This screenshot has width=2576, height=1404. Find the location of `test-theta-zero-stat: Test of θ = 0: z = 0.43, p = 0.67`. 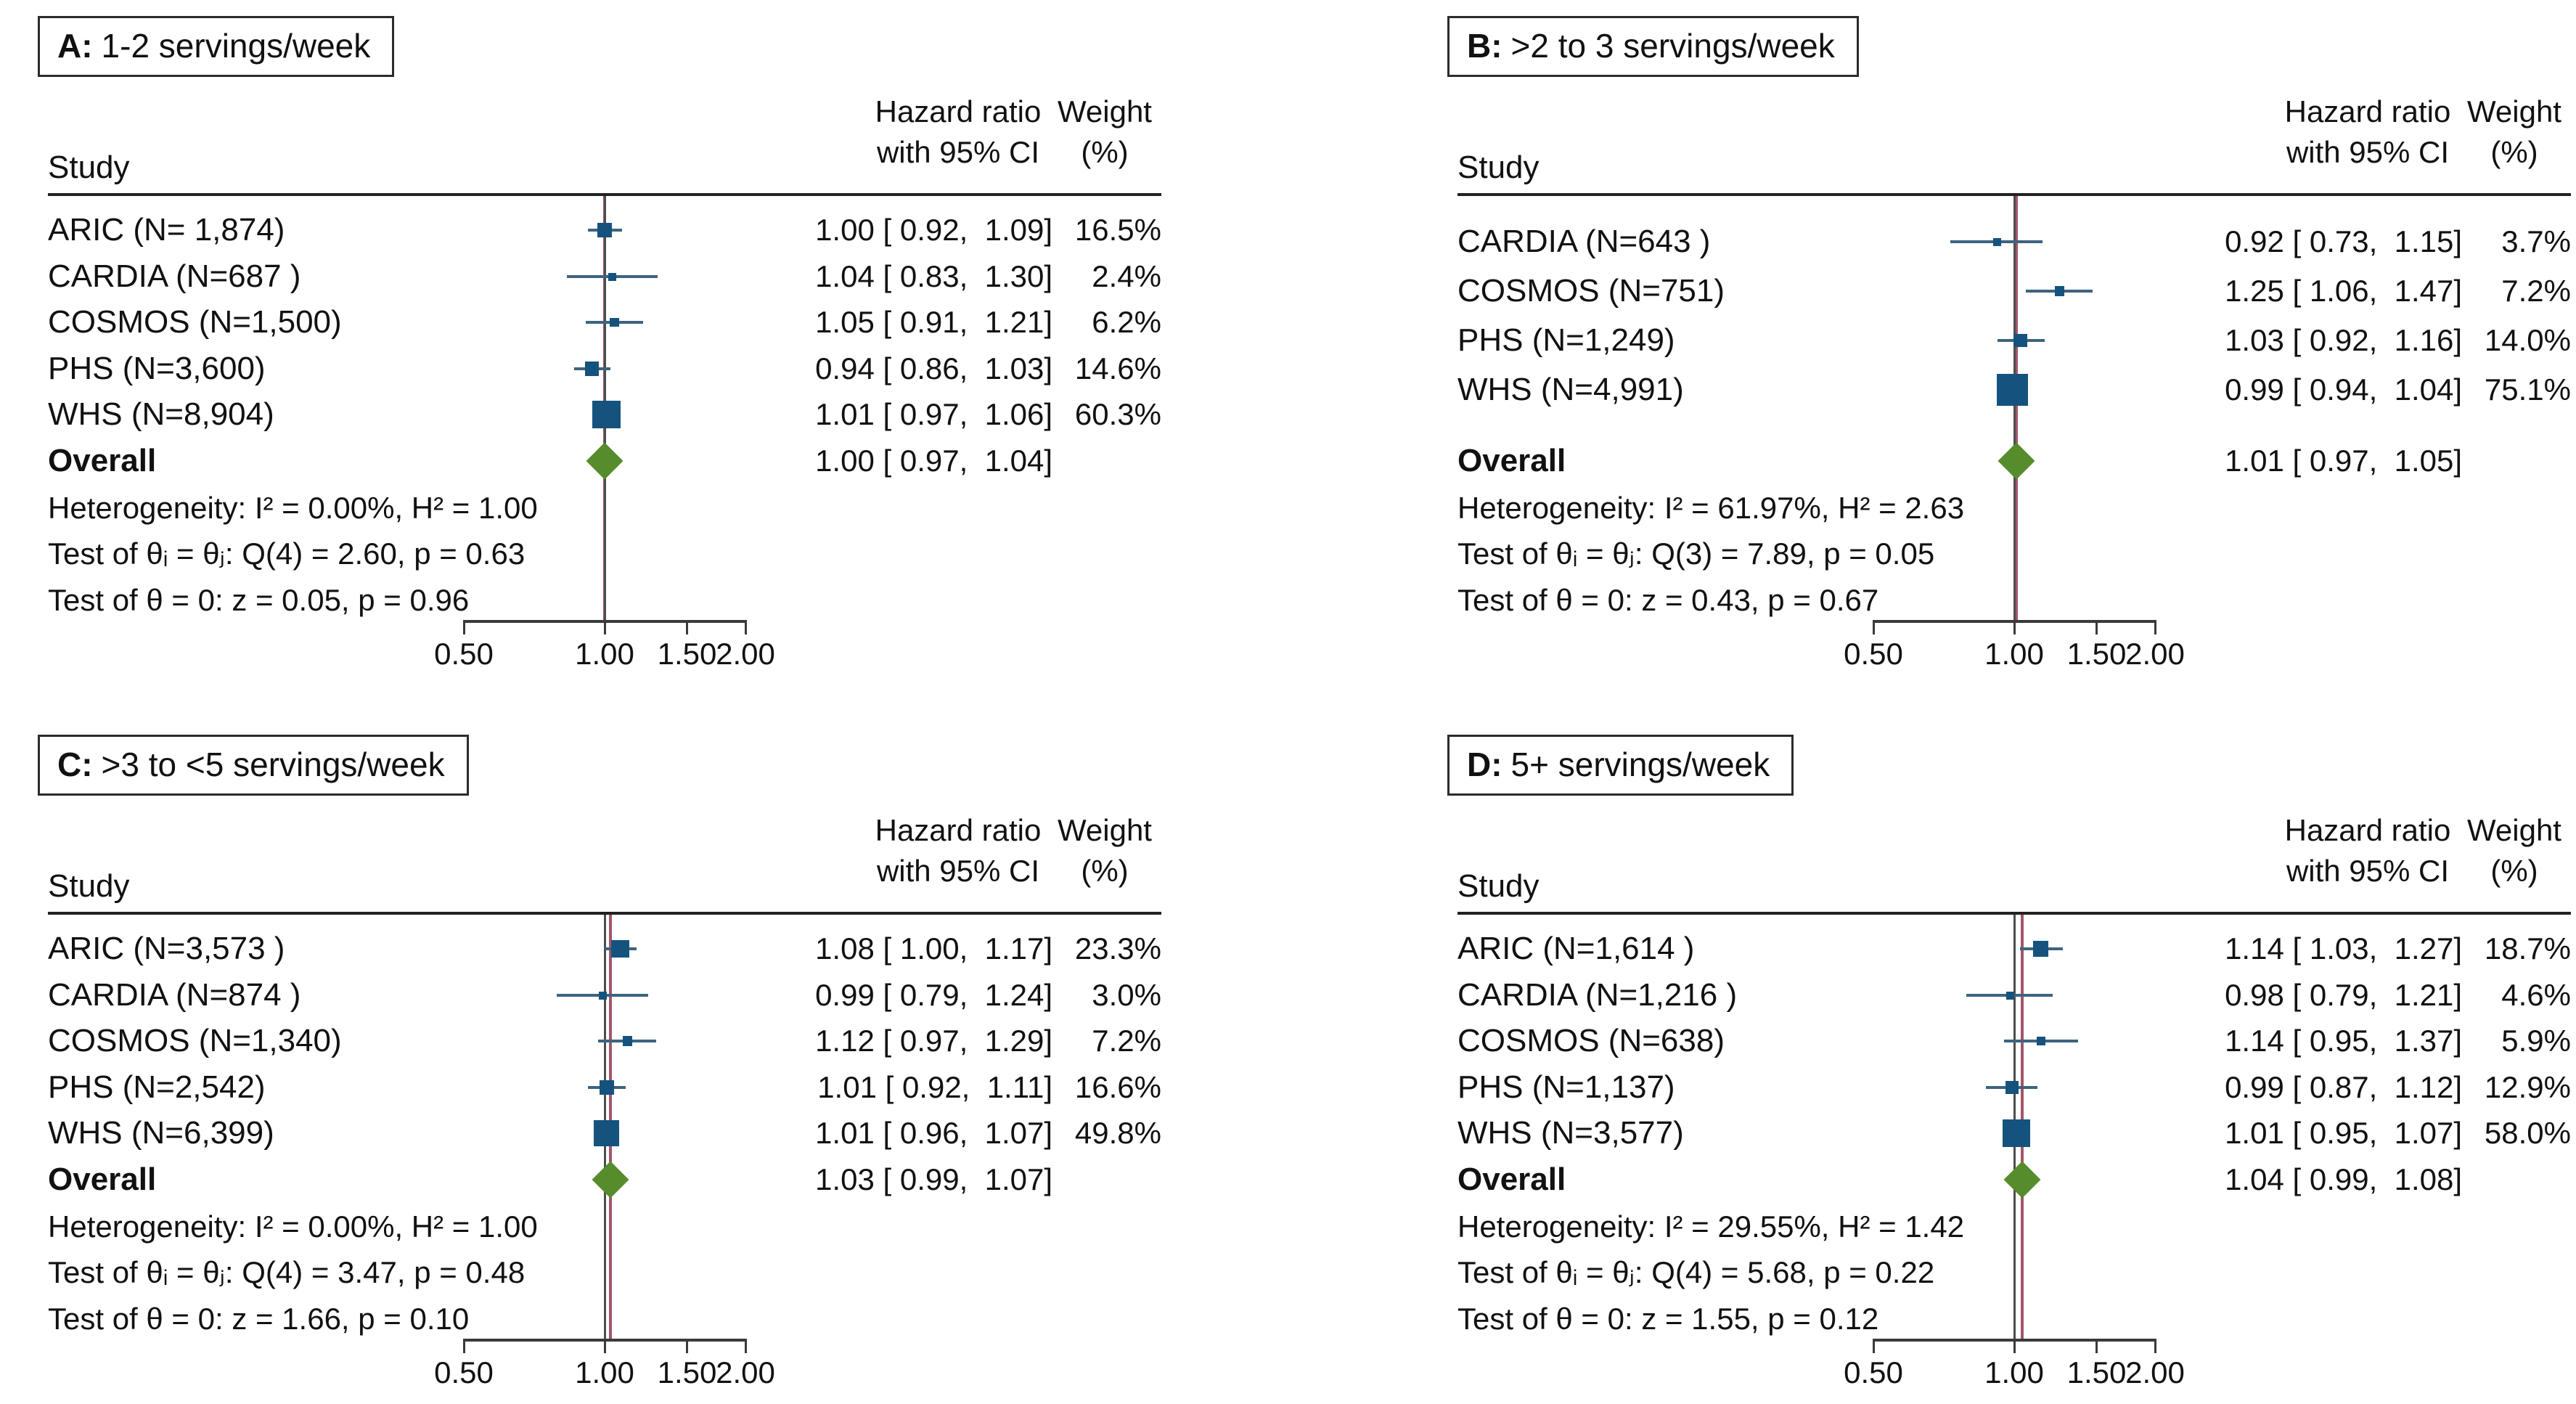

test-theta-zero-stat: Test of θ = 0: z = 0.43, p = 0.67 is located at coordinates (1668, 600).